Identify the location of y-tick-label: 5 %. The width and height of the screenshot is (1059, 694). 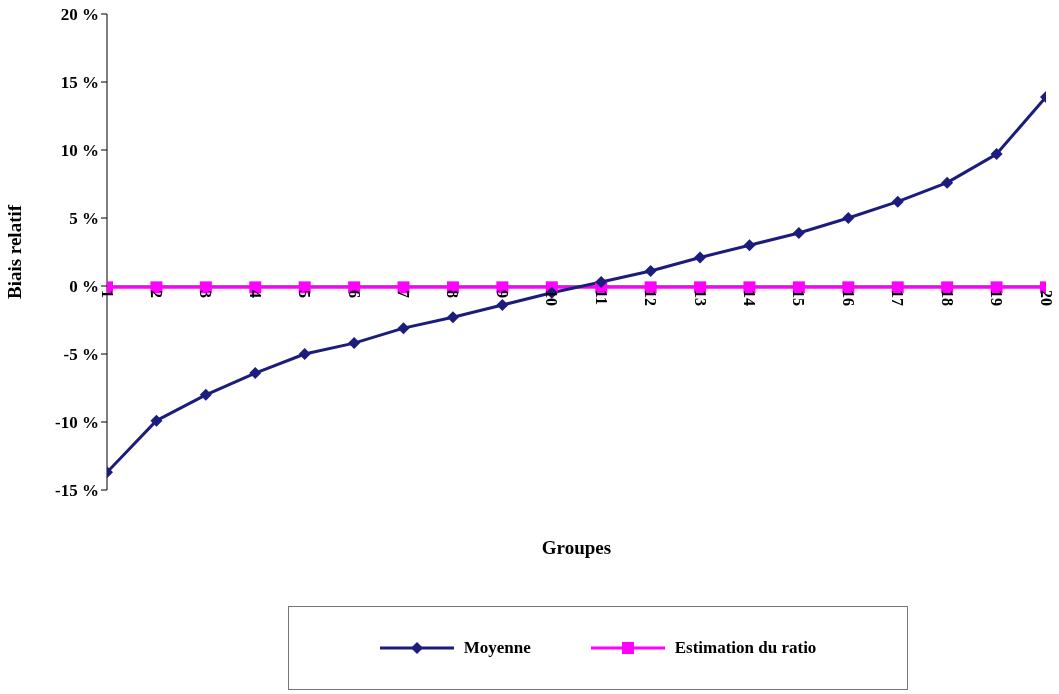
(84, 219).